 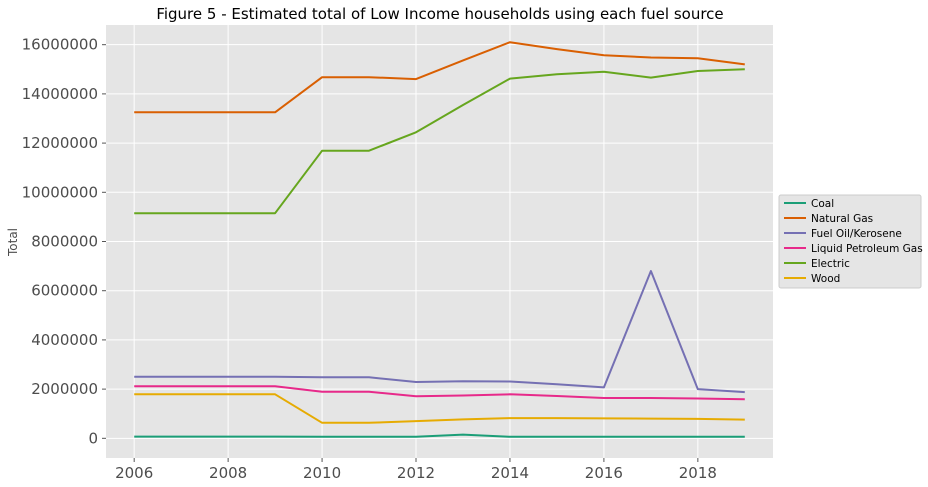 I want to click on legend-frame, so click(x=850, y=241).